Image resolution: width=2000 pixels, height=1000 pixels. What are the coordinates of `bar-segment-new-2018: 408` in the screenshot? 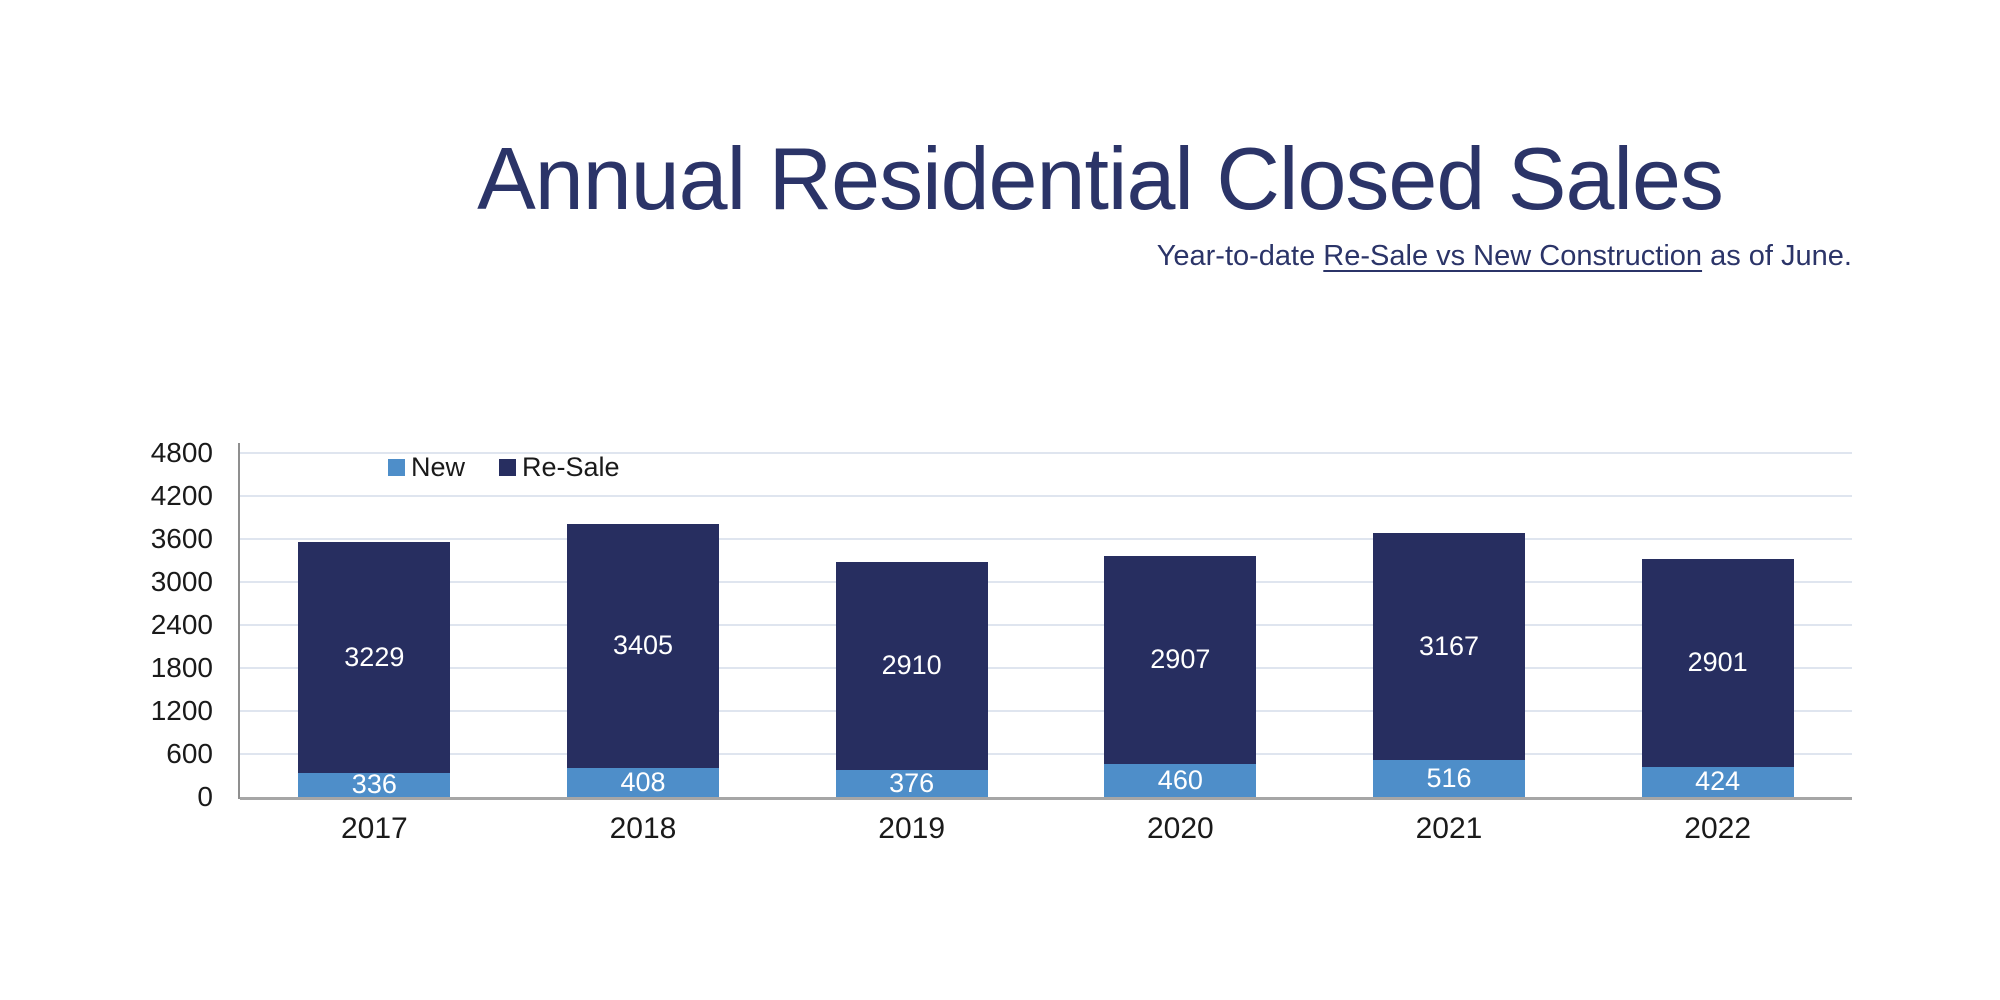 It's located at (642, 781).